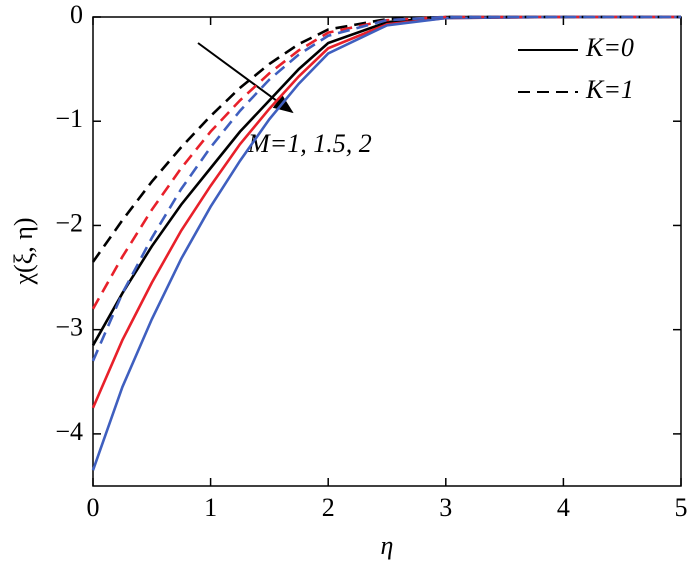  I want to click on legend-label: K=1, so click(609, 89).